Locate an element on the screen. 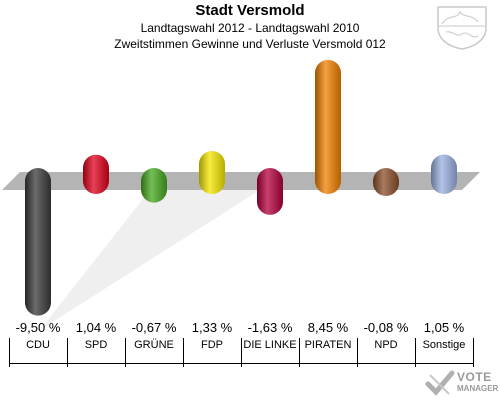  logo-text-manager: MANAGER is located at coordinates (478, 388).